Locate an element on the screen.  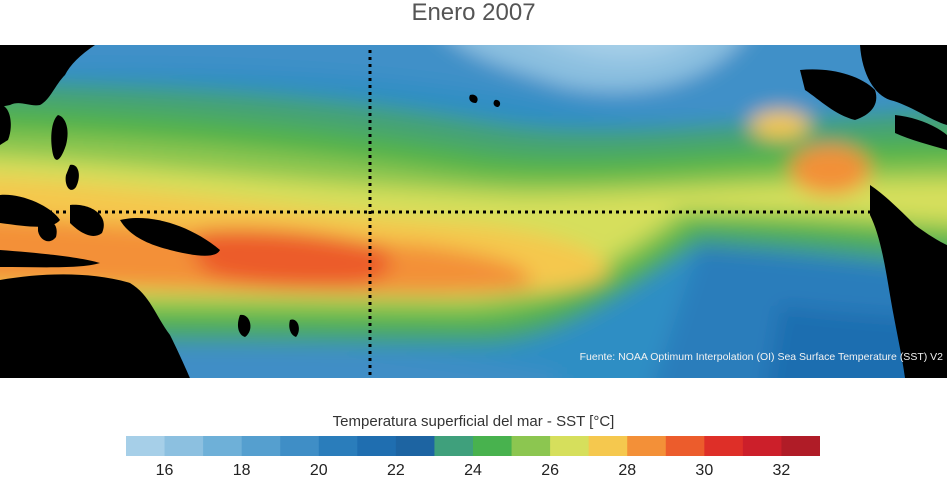
colorbar-tick-label: 16 is located at coordinates (164, 470).